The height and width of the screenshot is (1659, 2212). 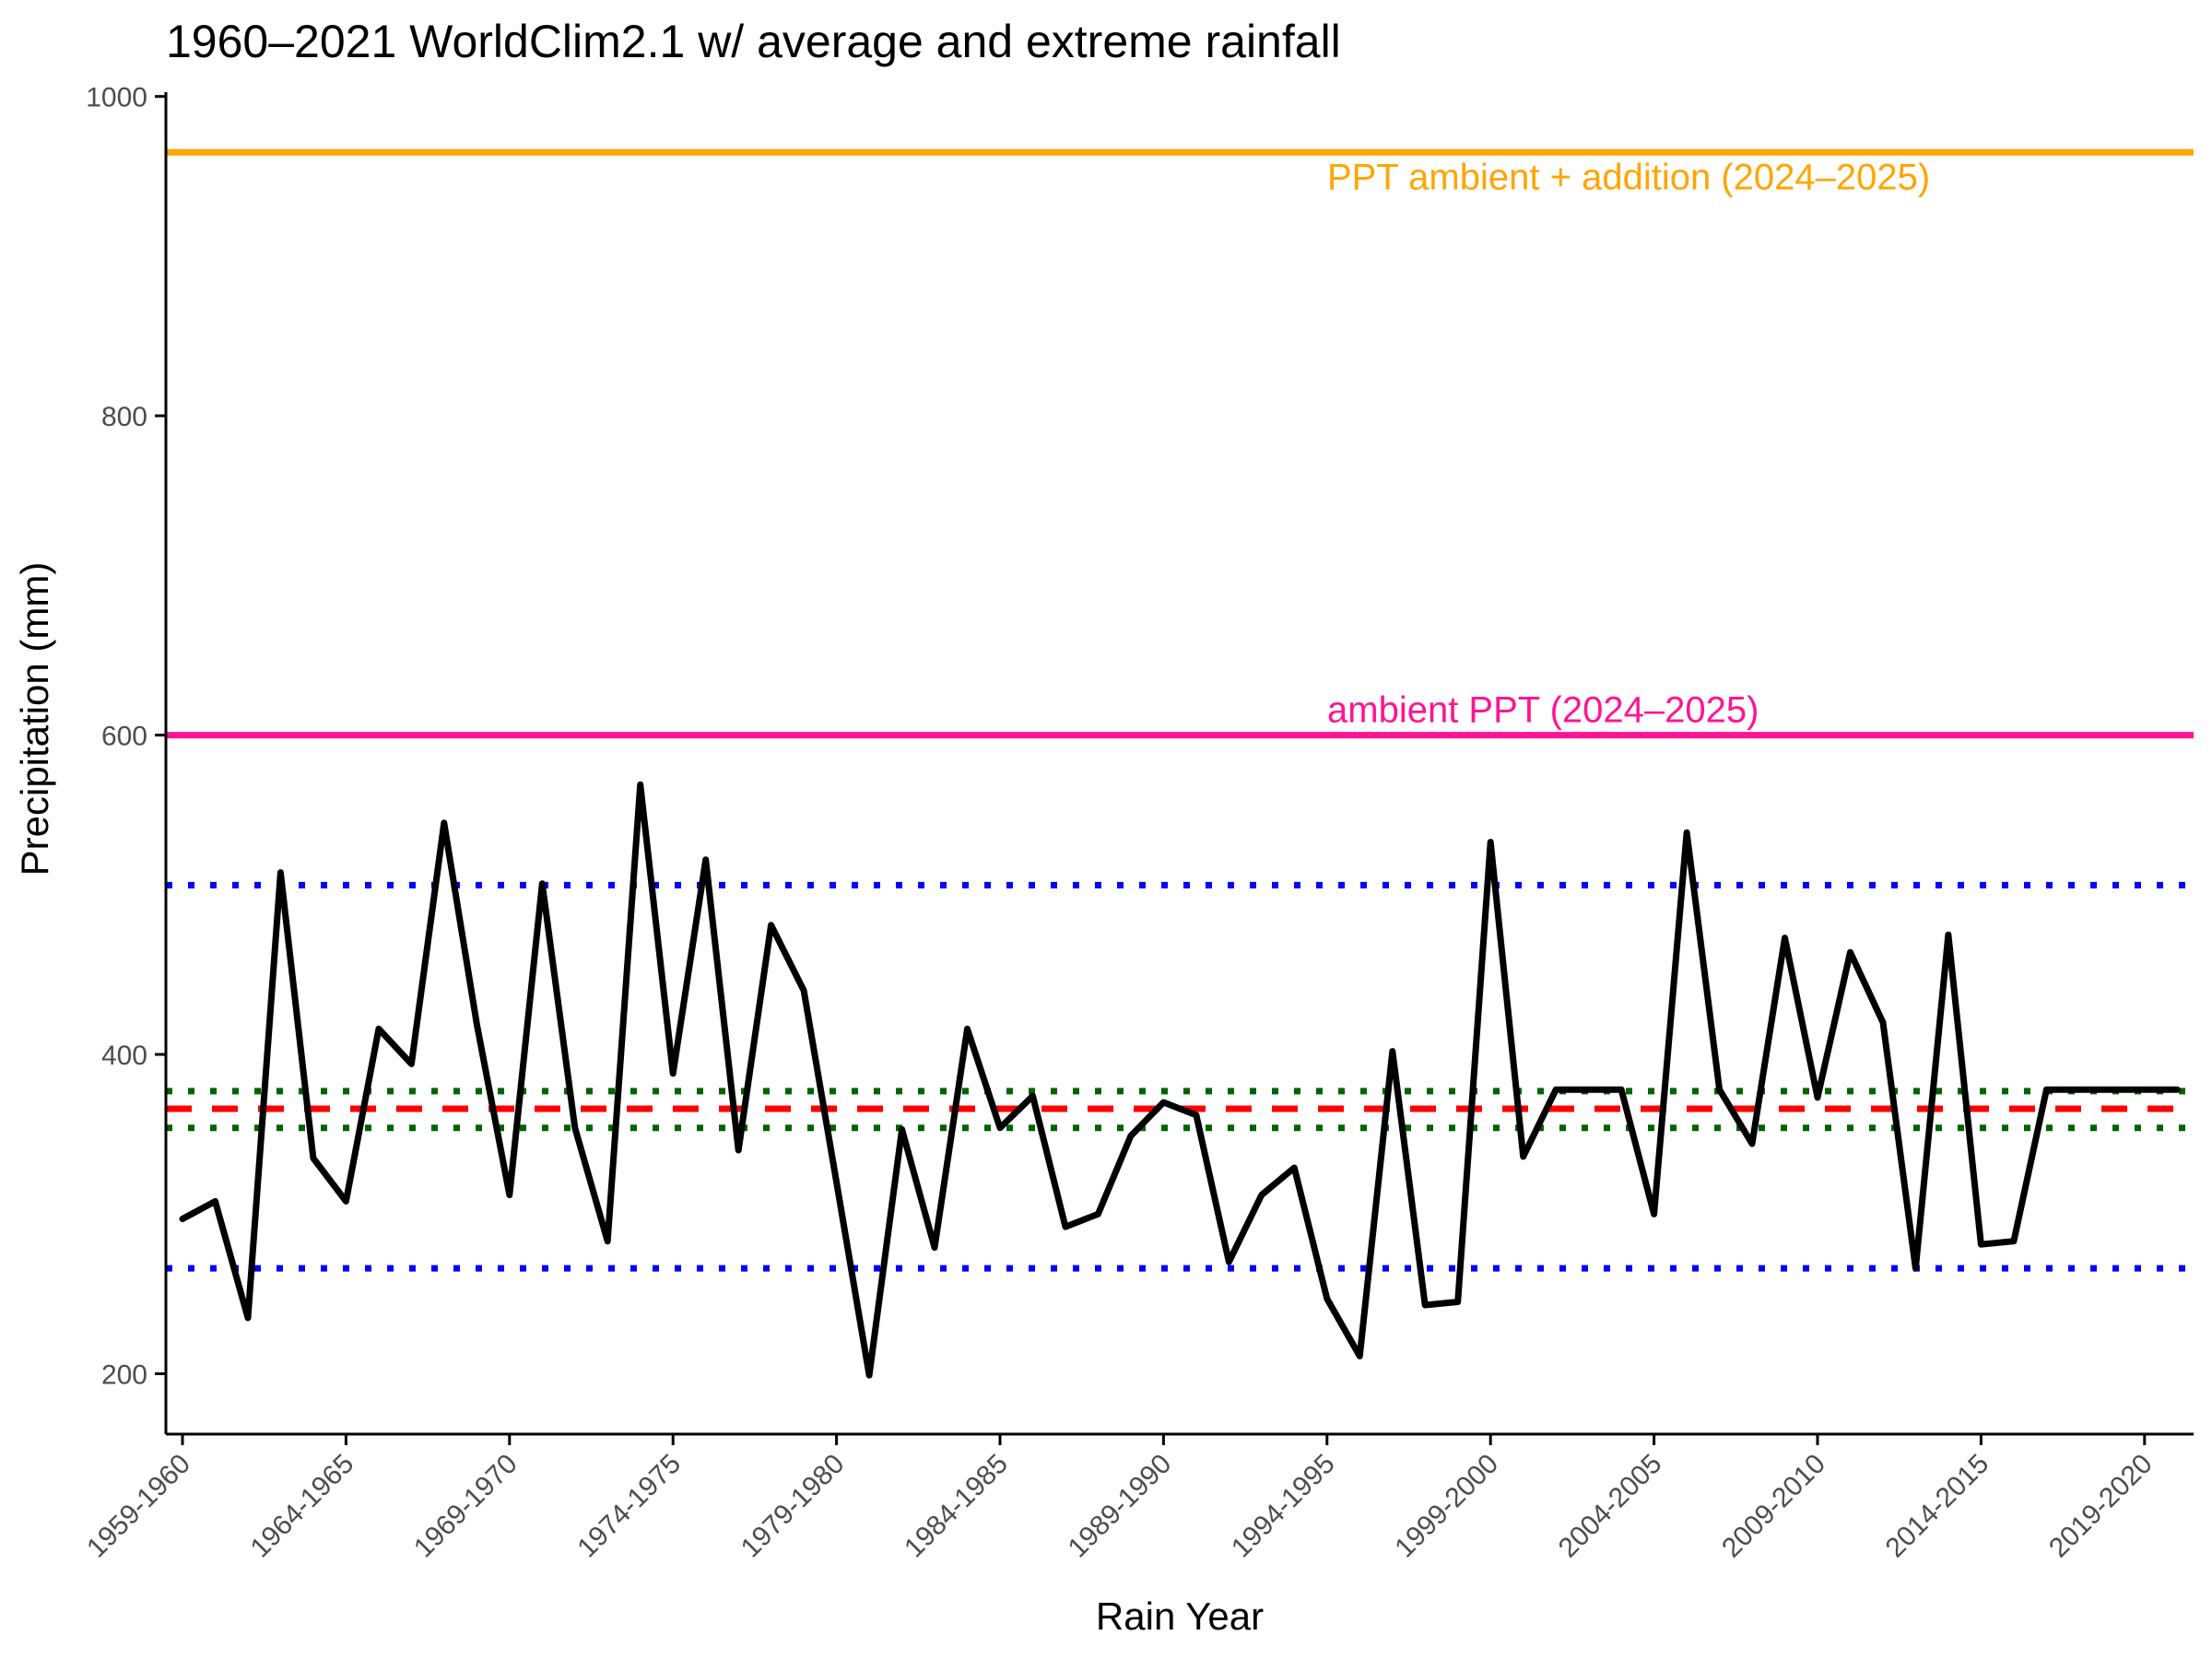 I want to click on x-tick-label: 1979-1980, so click(x=793, y=1506).